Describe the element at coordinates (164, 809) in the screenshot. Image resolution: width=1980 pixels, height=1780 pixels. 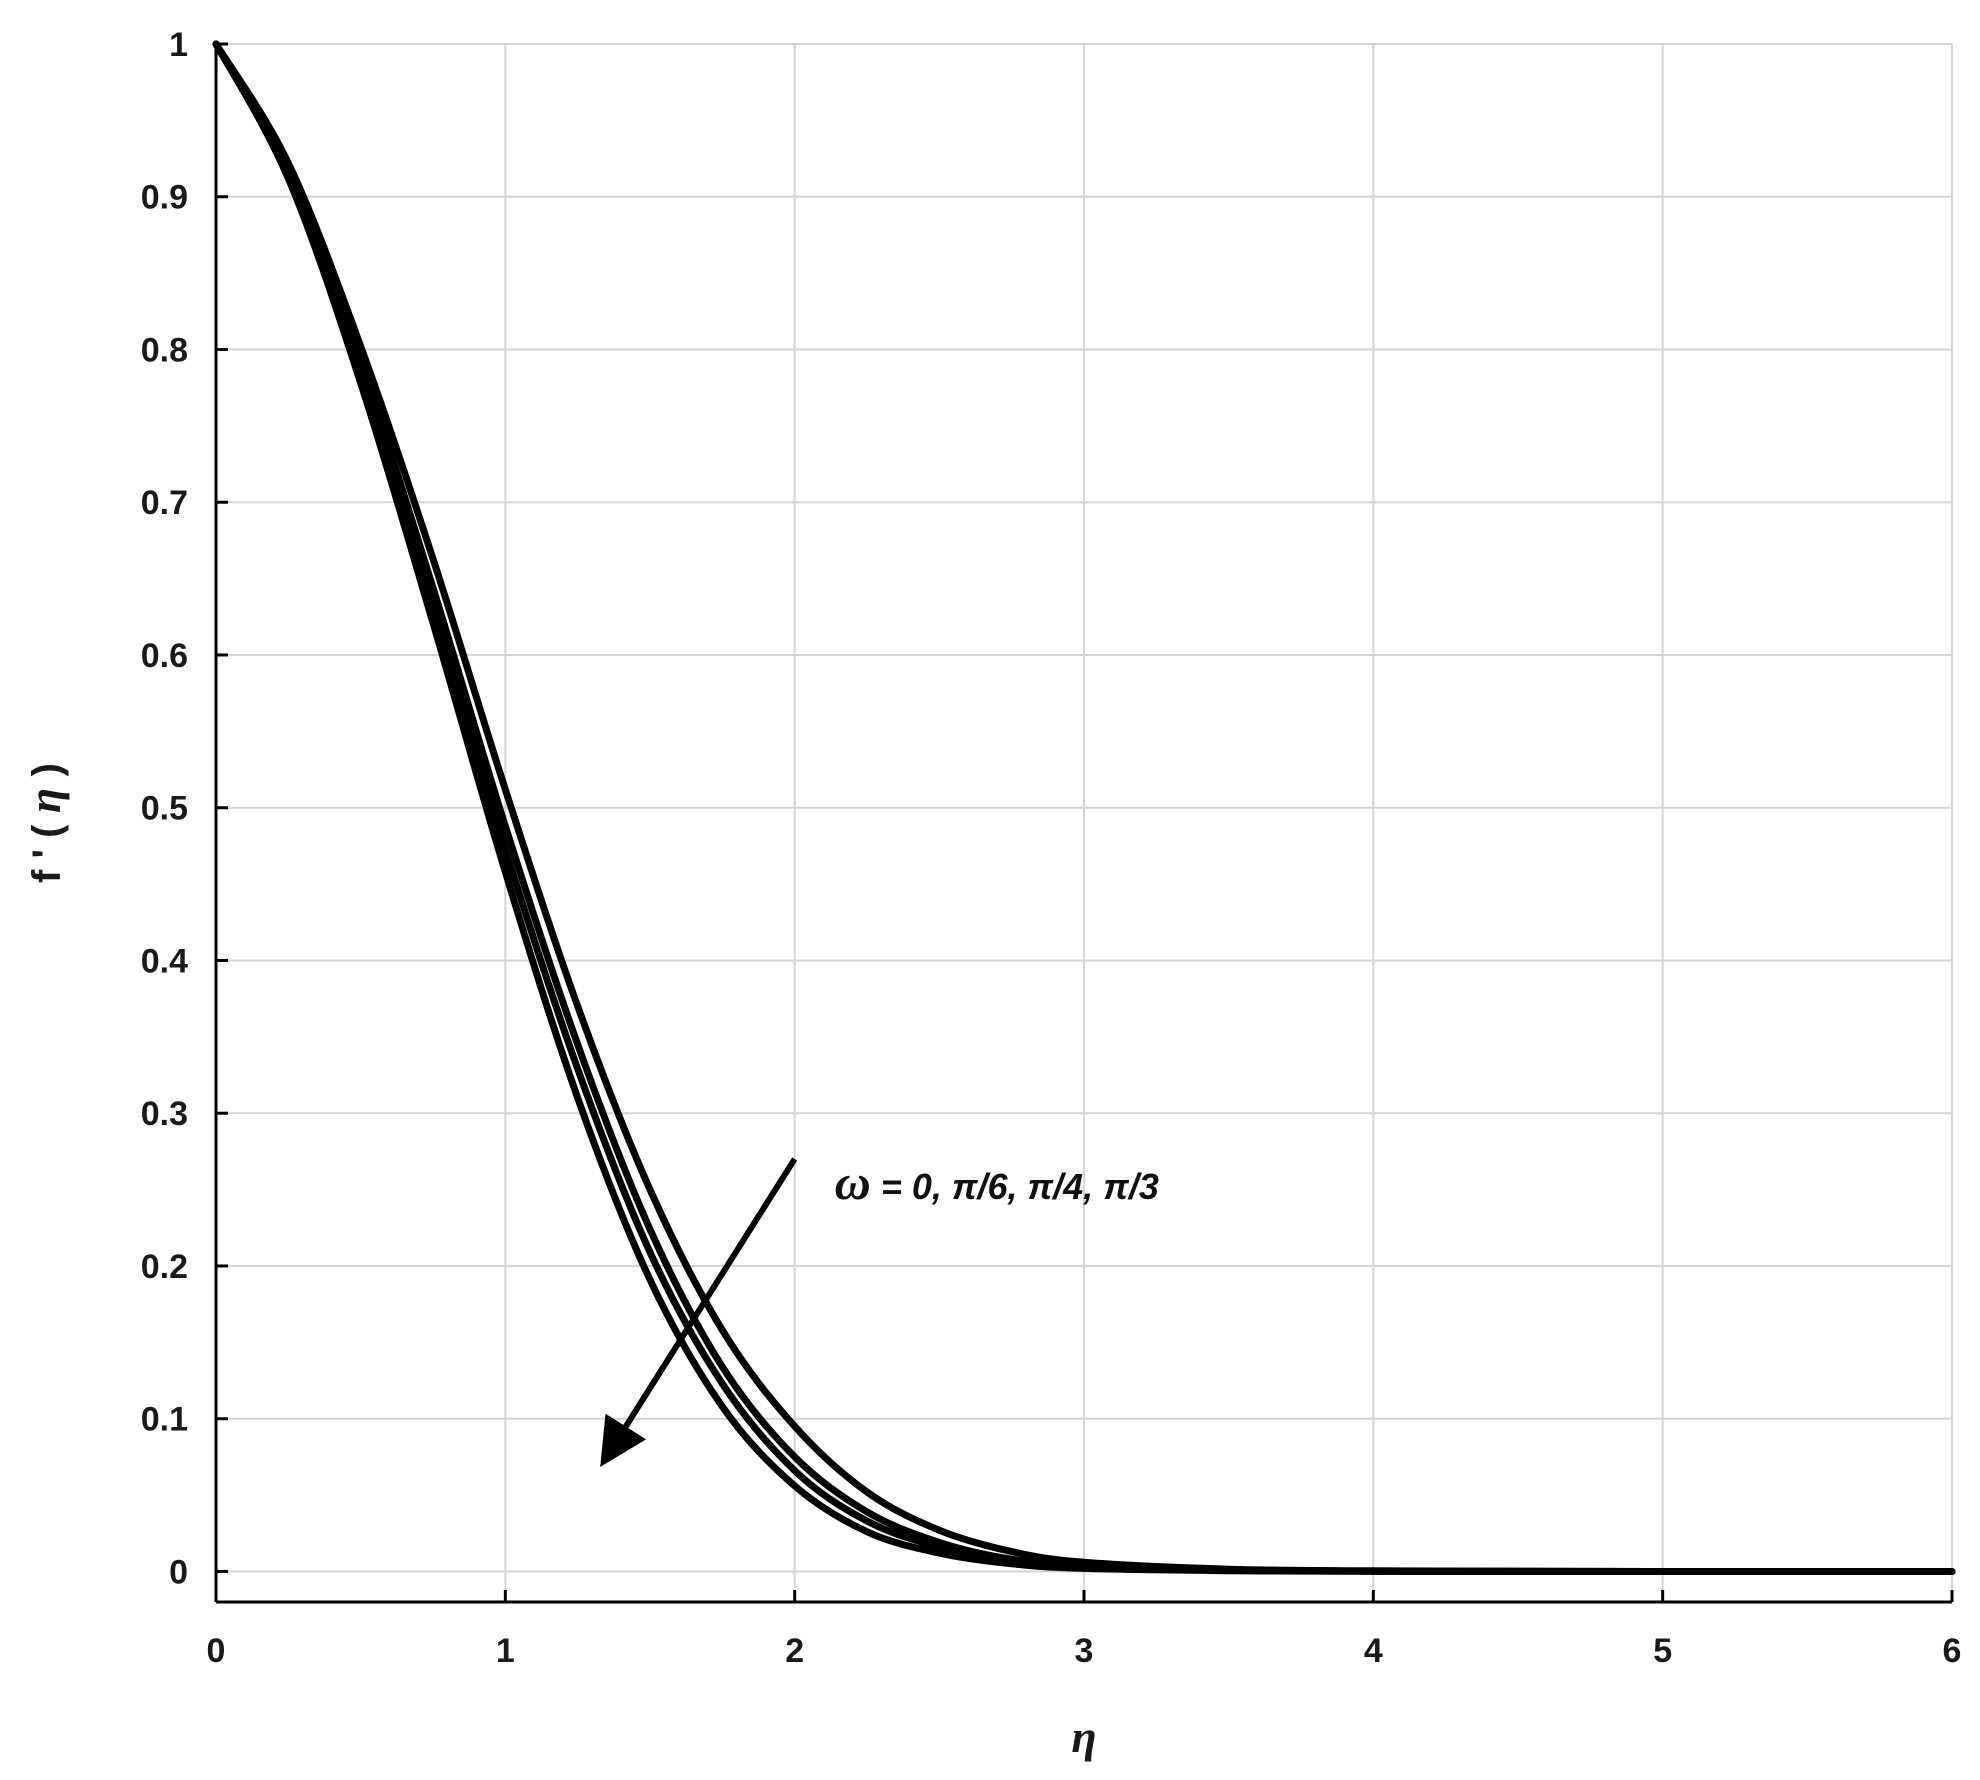
I see `y-tick-label: 0.5` at that location.